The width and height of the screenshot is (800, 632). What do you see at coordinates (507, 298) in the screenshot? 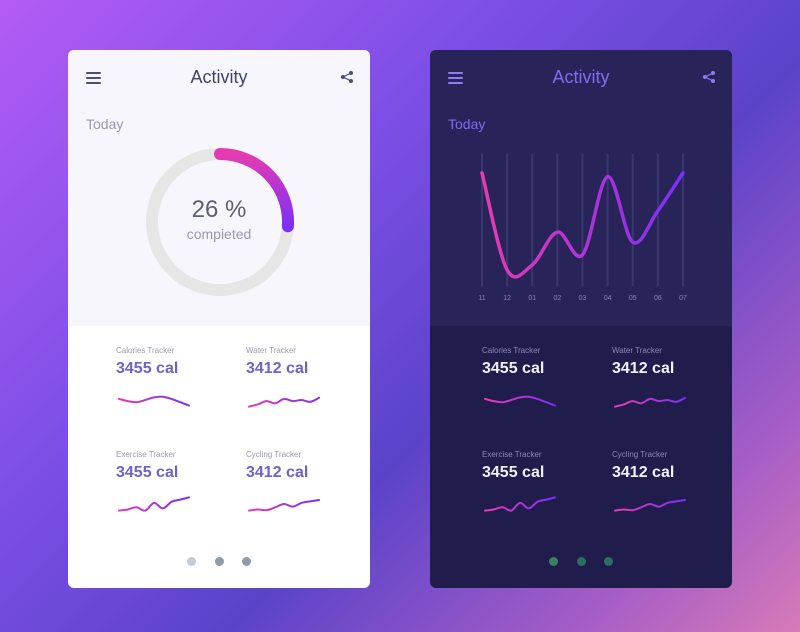
I see `x-tick-label: 12` at bounding box center [507, 298].